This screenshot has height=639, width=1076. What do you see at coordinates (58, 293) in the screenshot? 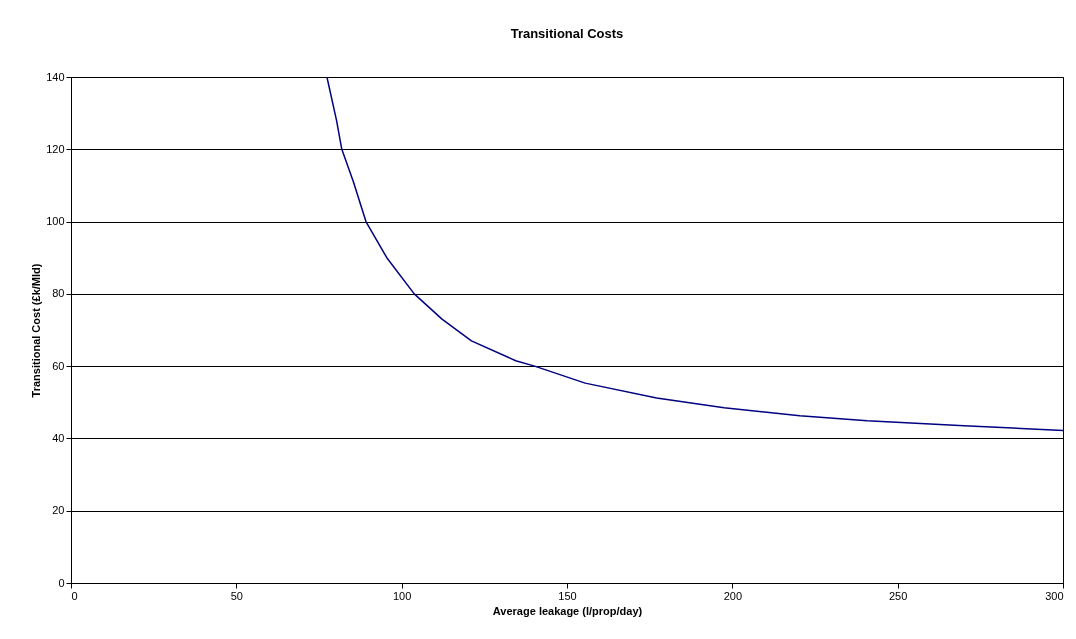
I see `y-tick-label: 80` at bounding box center [58, 293].